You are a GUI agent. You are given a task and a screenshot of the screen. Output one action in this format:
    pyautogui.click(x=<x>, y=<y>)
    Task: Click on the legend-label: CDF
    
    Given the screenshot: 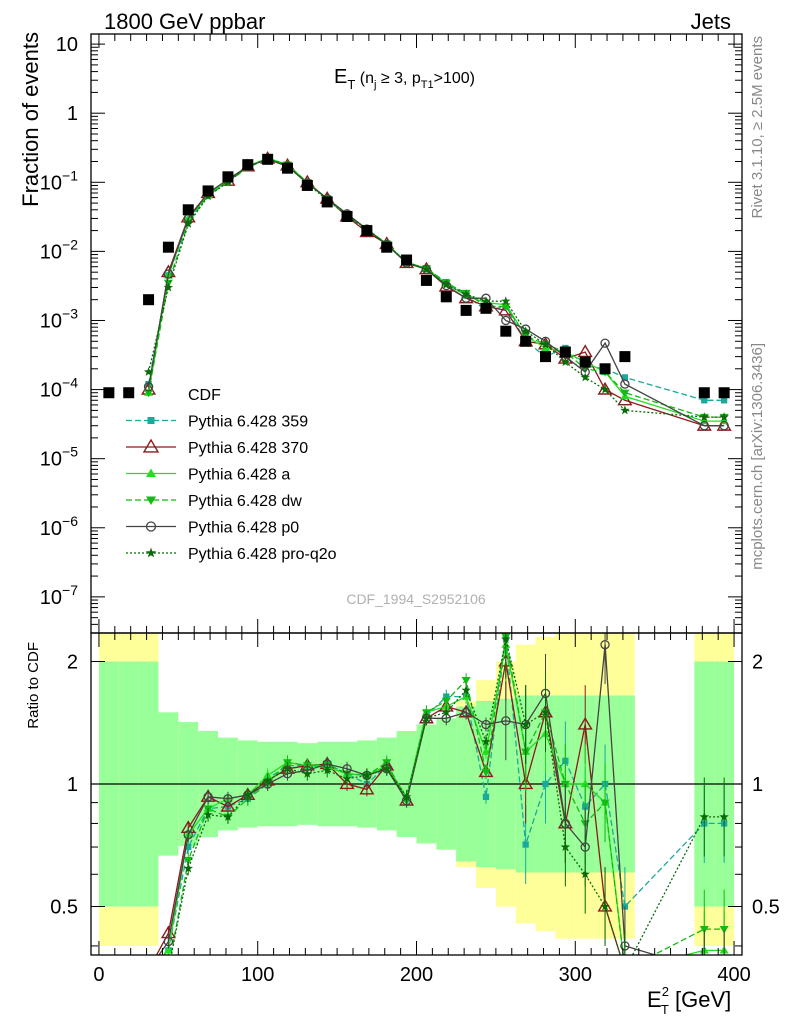 What is the action you would take?
    pyautogui.click(x=204, y=395)
    